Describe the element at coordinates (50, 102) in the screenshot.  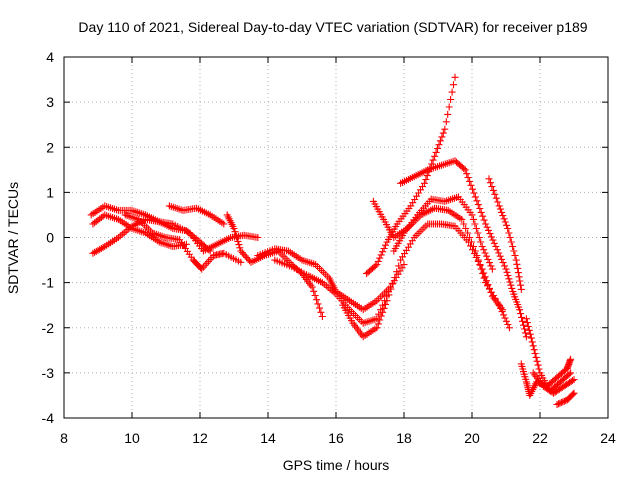
I see `y-tick-label: 3` at that location.